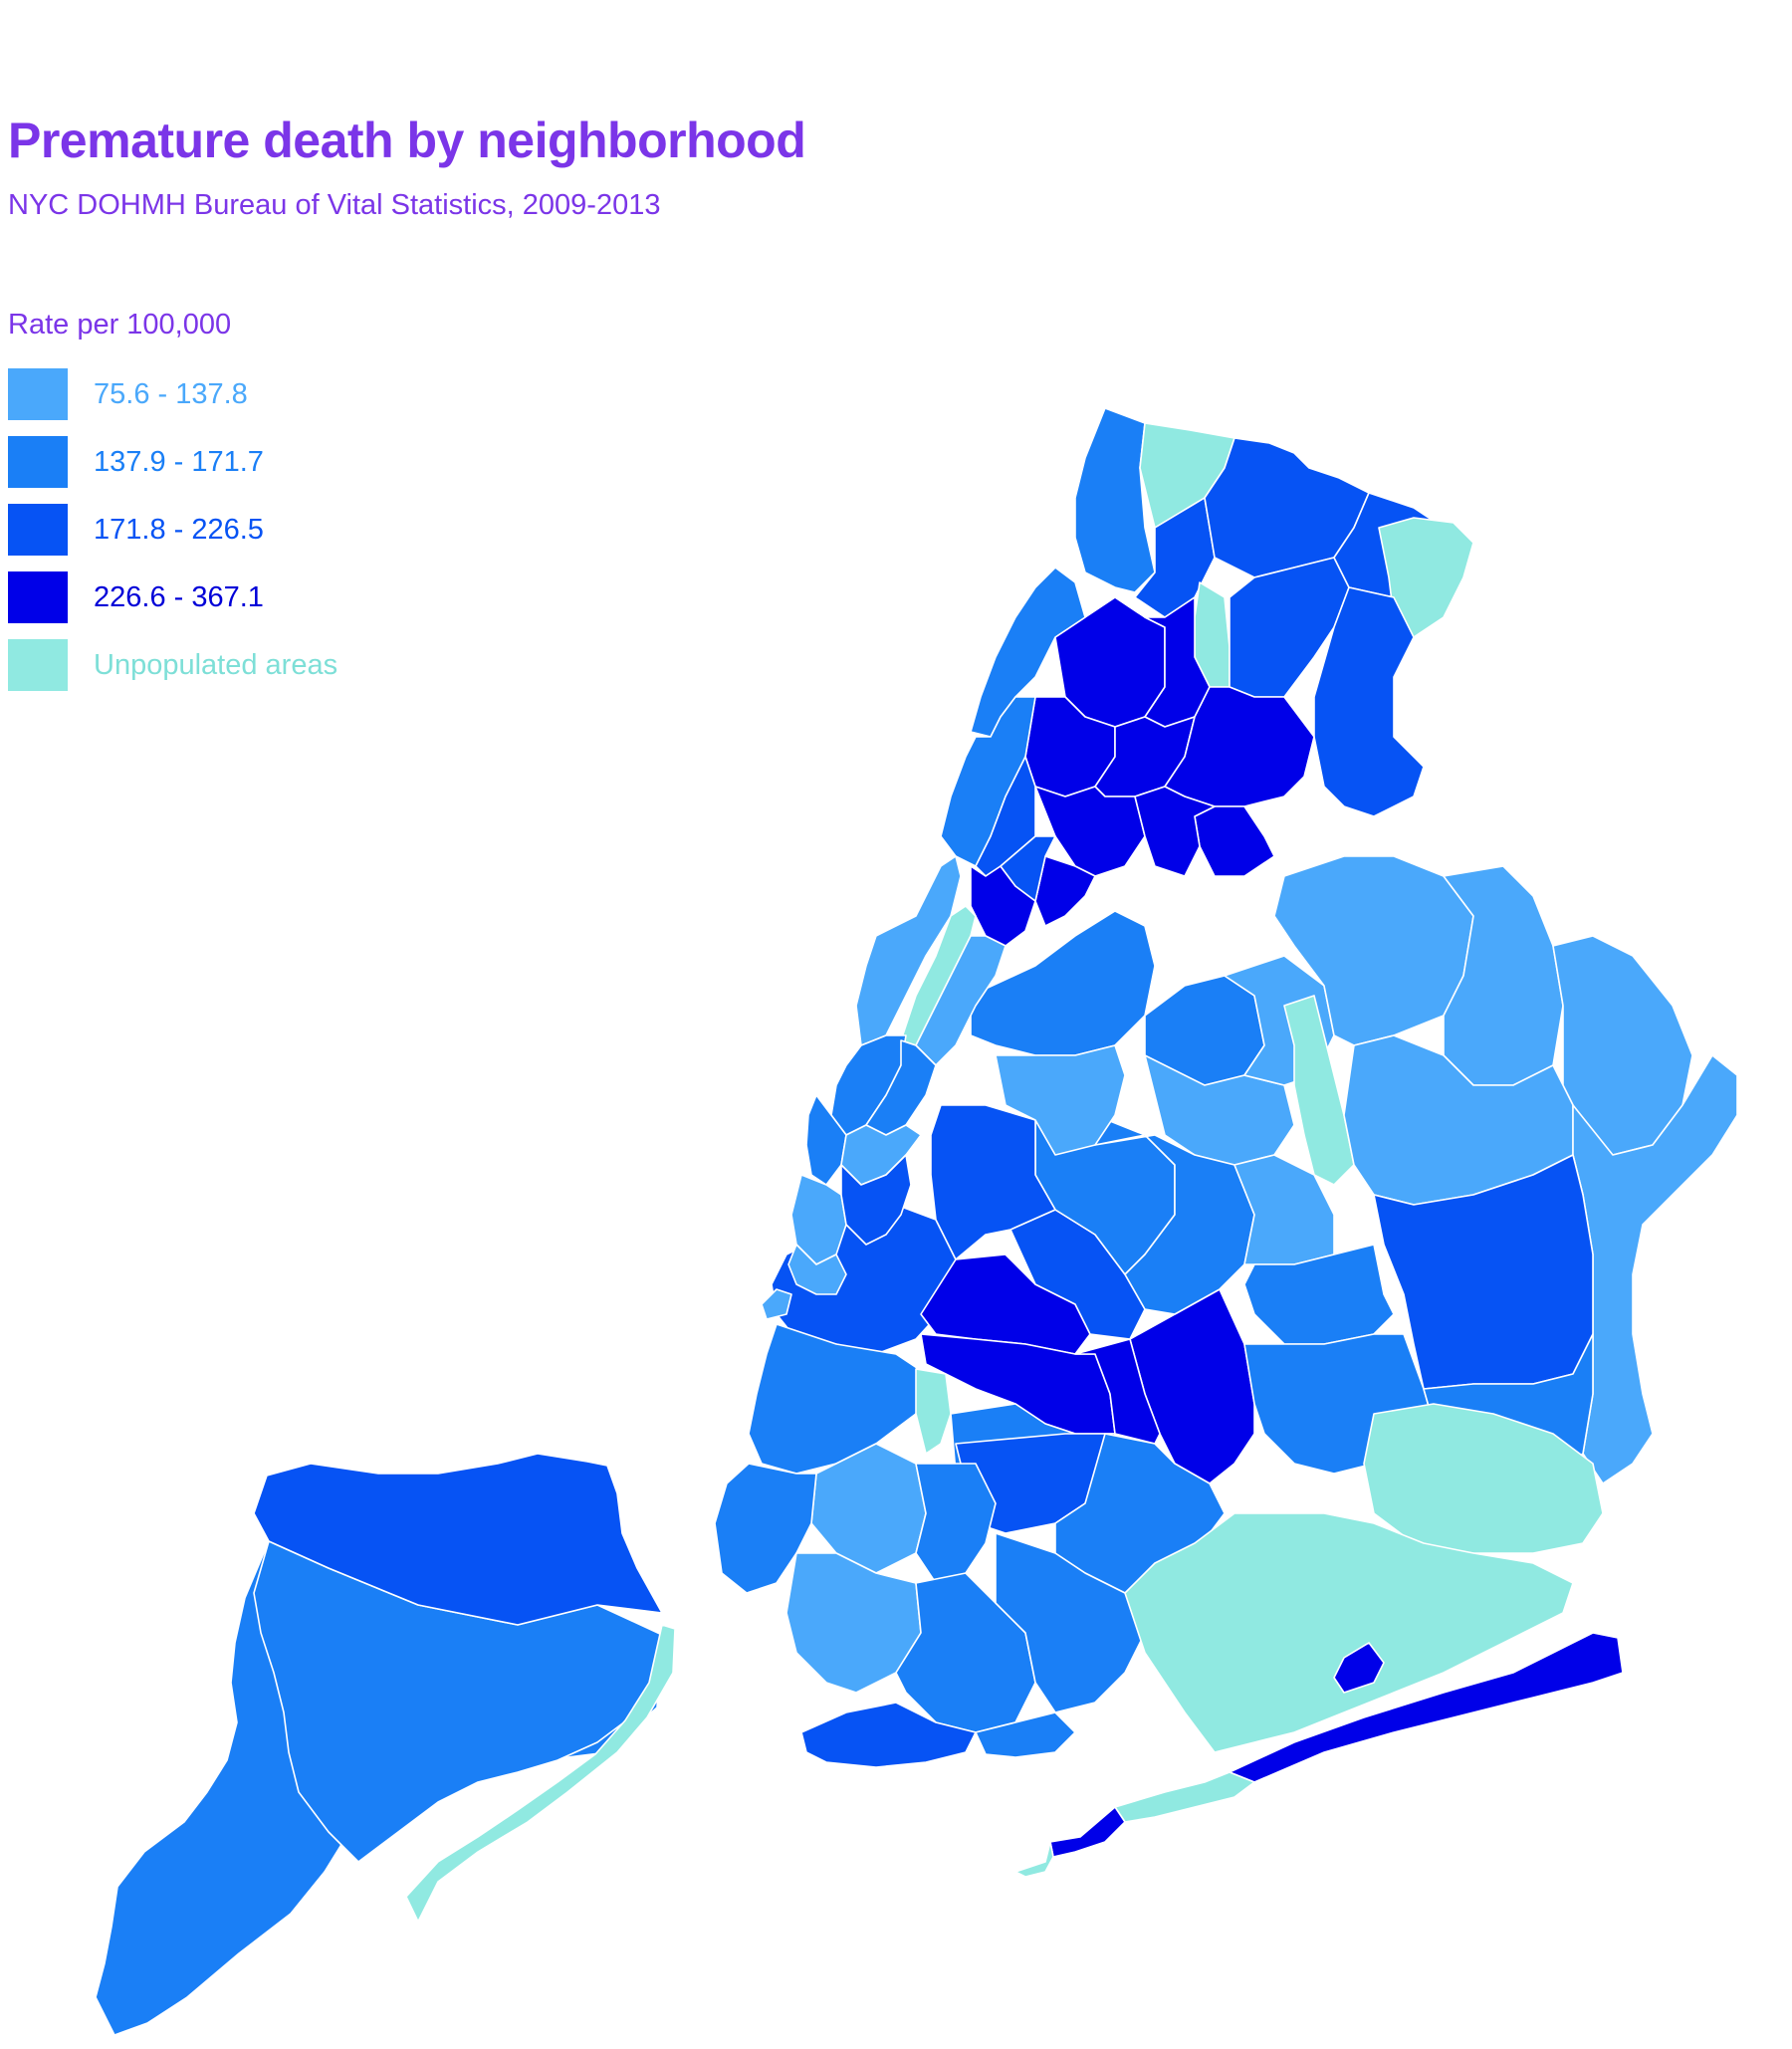 The height and width of the screenshot is (2049, 1792). I want to click on legend-label: 75.6 - 137.8, so click(171, 393).